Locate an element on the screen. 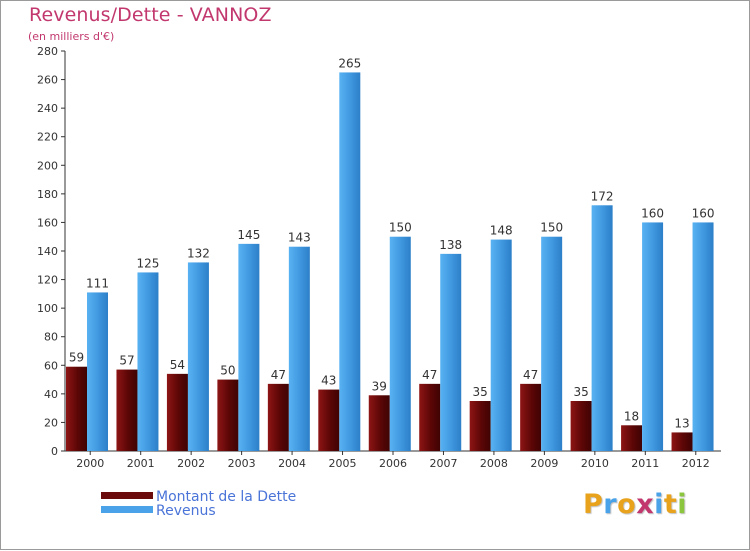 The image size is (750, 551). bar-label-revenus: 265 is located at coordinates (349, 63).